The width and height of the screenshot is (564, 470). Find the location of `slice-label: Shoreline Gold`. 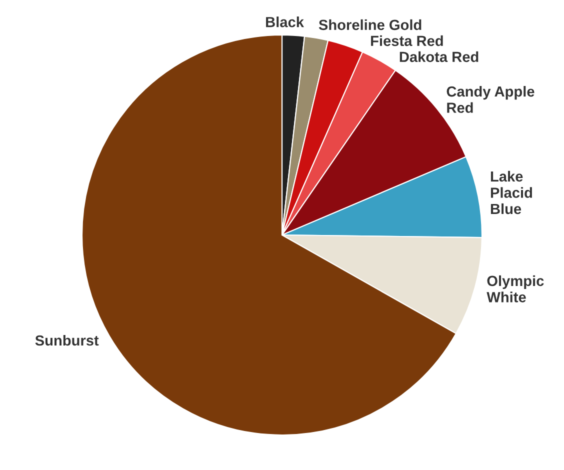

slice-label: Shoreline Gold is located at coordinates (370, 24).